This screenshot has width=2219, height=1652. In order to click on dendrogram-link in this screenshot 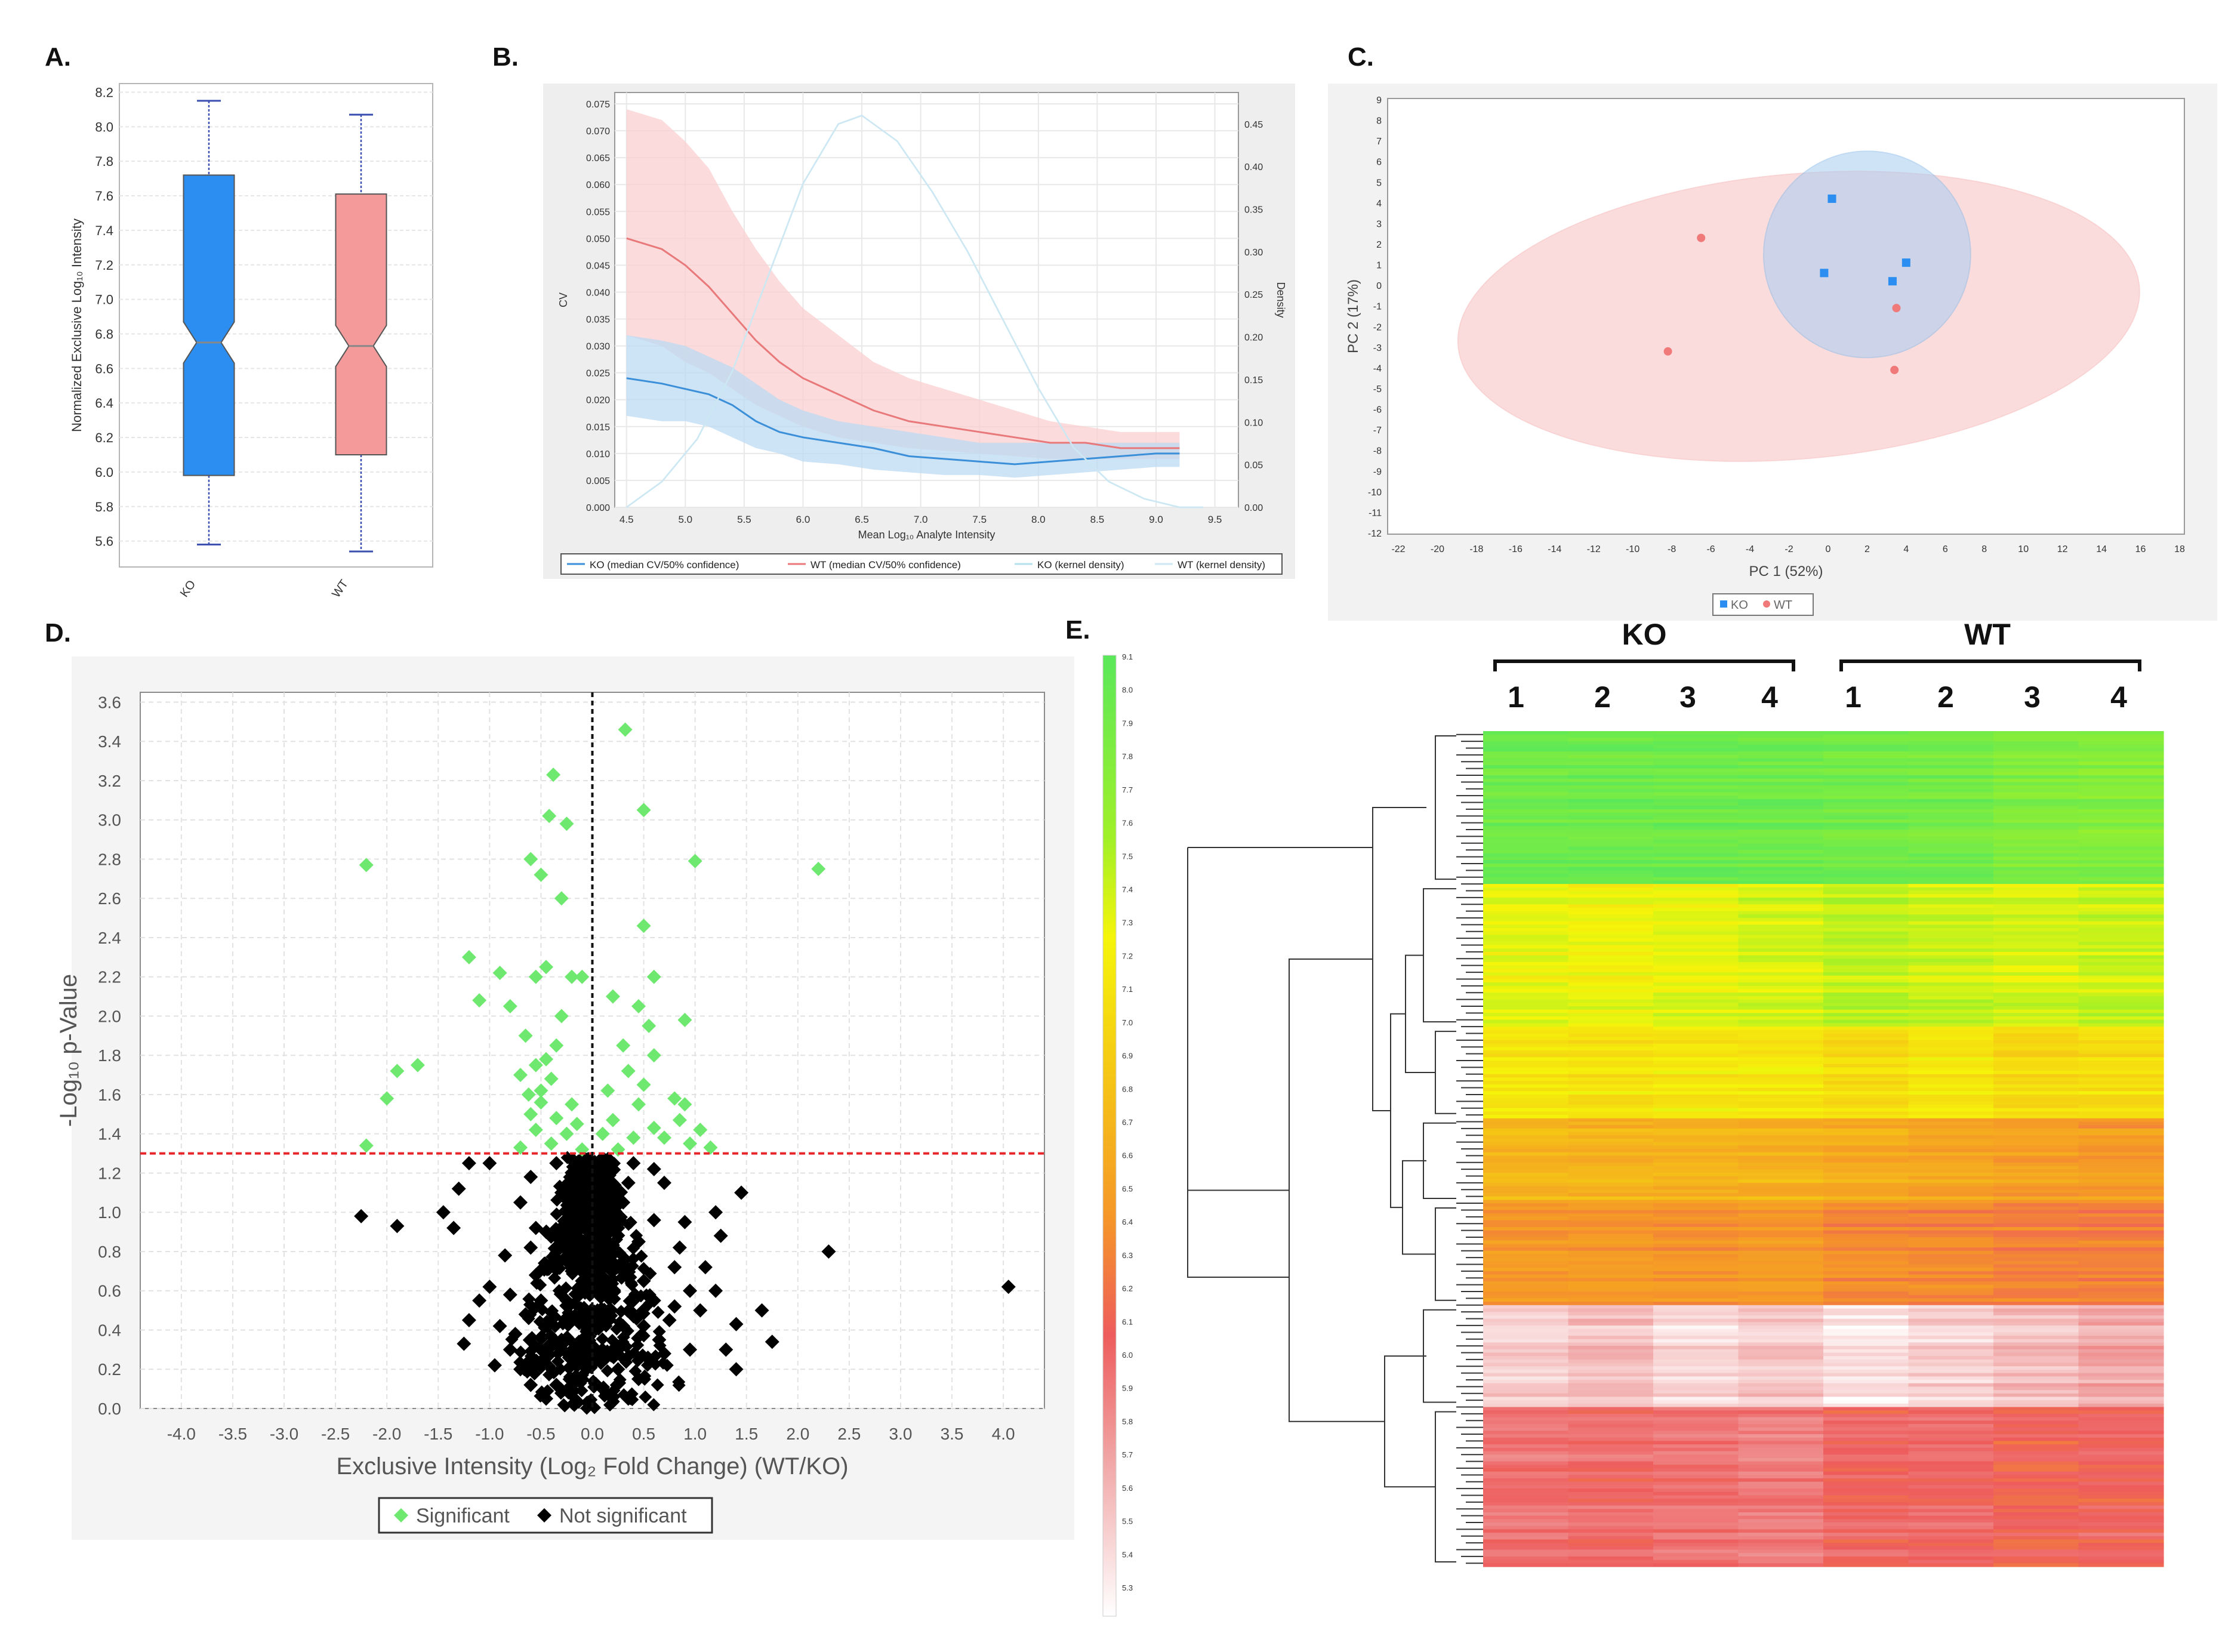, I will do `click(1398, 1111)`.